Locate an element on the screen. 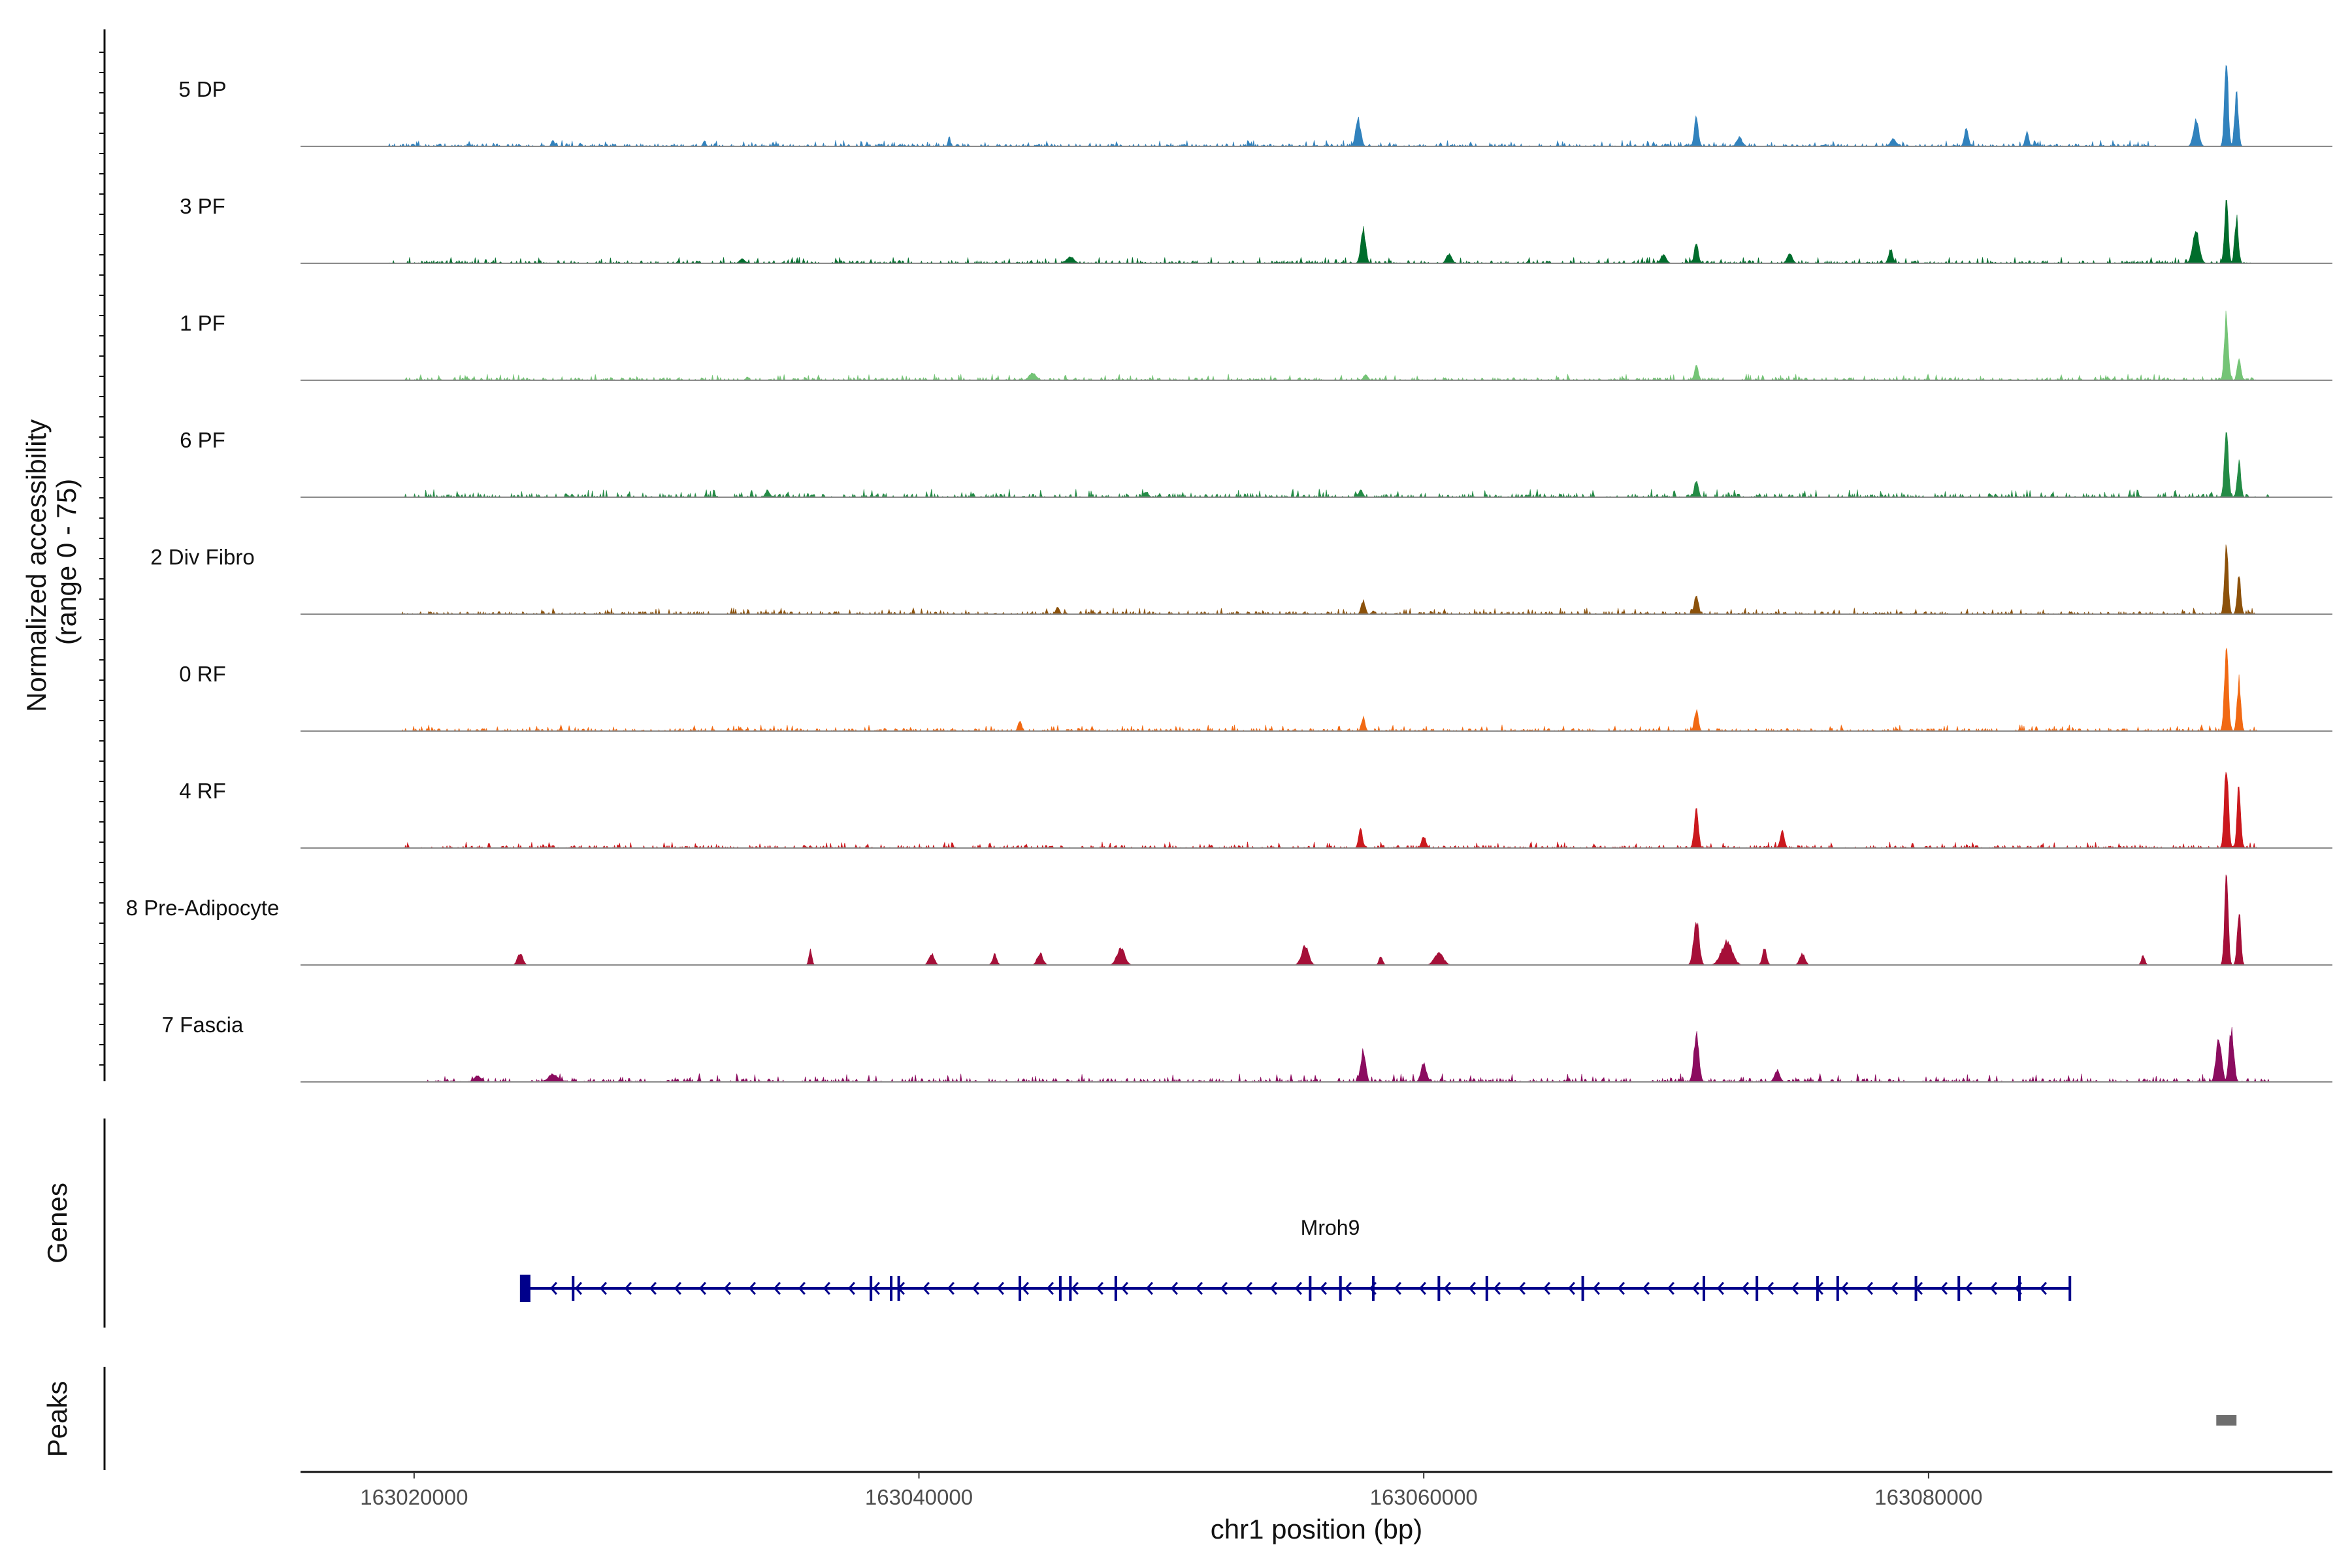 The height and width of the screenshot is (1568, 2352). x-axis-title: chr1 position (bp) is located at coordinates (1317, 1529).